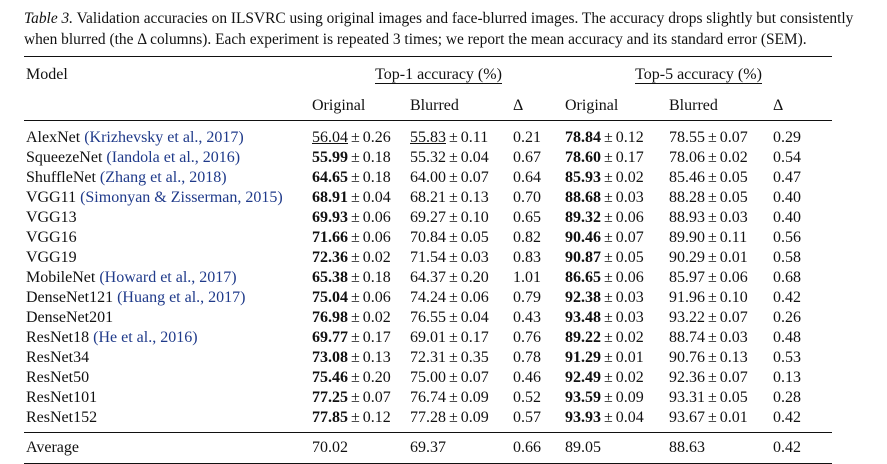  What do you see at coordinates (168, 198) in the screenshot?
I see `model-cell: VGG11 (Simonyan & Zisserman, 2015)` at bounding box center [168, 198].